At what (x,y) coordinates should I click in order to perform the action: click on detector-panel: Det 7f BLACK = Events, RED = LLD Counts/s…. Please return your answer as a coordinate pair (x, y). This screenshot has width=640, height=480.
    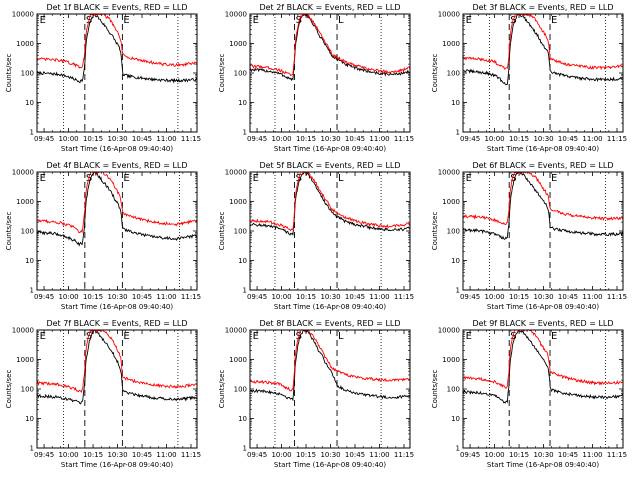
    Looking at the image, I should click on (103, 394).